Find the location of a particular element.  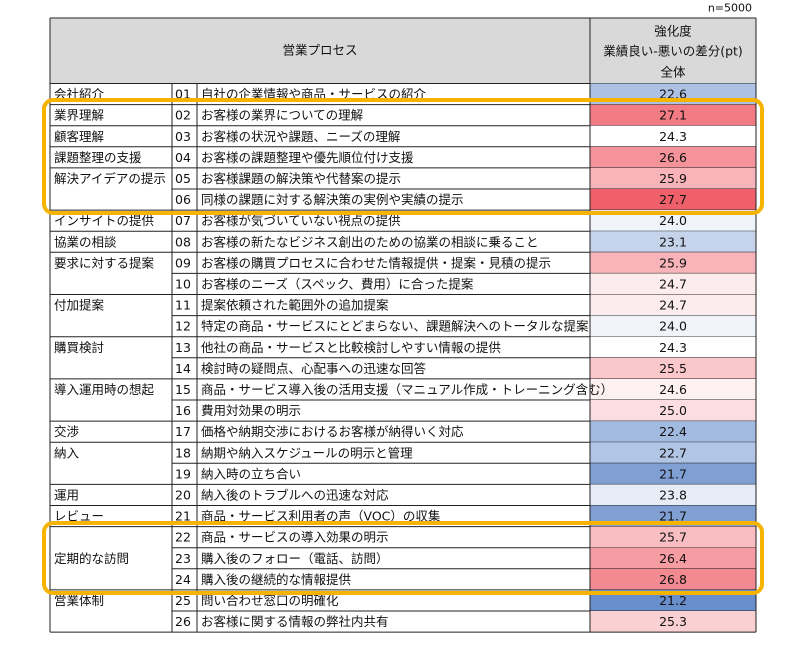

item-text: 納期や納入スケジュールの明示と管理 is located at coordinates (307, 452).